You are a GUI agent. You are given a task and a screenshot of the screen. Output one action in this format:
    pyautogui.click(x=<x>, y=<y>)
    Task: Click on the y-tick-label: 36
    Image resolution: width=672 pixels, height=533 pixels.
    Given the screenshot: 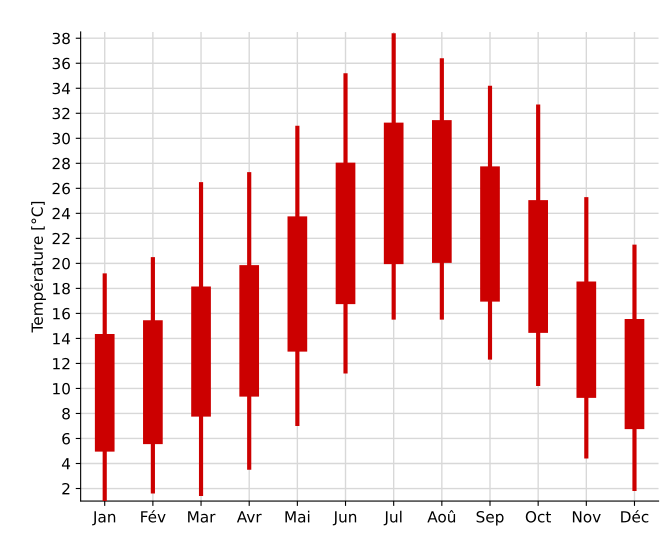 What is the action you would take?
    pyautogui.click(x=61, y=64)
    